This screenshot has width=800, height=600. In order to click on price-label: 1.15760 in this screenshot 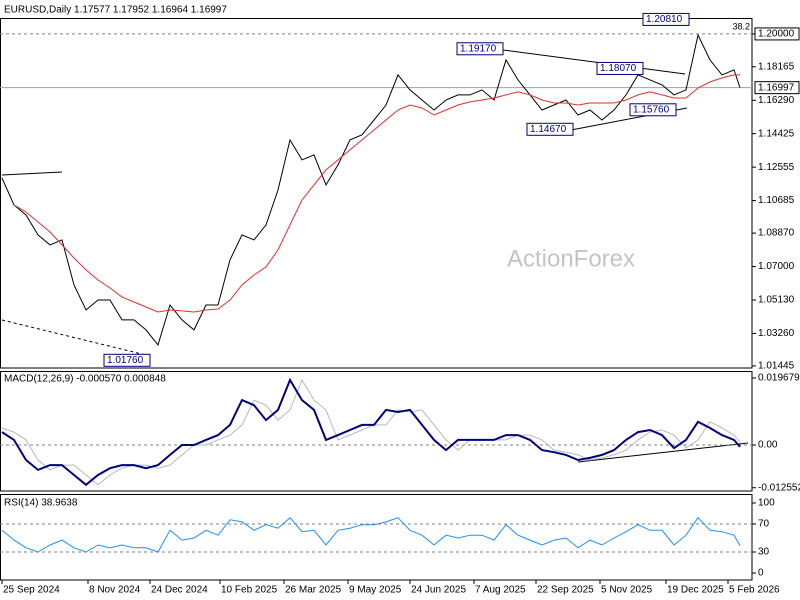, I will do `click(651, 109)`.